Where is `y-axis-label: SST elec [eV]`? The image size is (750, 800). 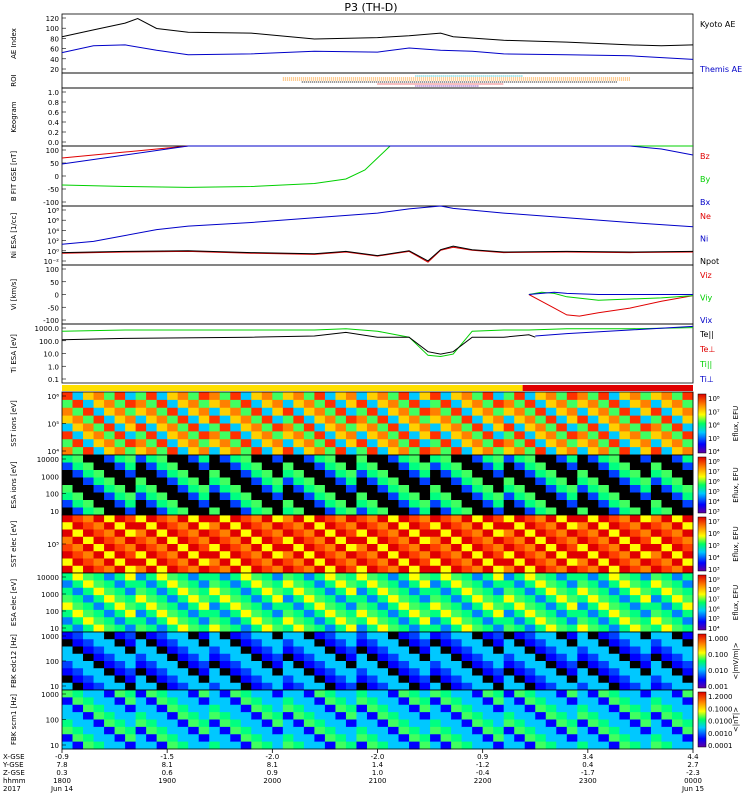 y-axis-label: SST elec [eV] is located at coordinates (14, 543).